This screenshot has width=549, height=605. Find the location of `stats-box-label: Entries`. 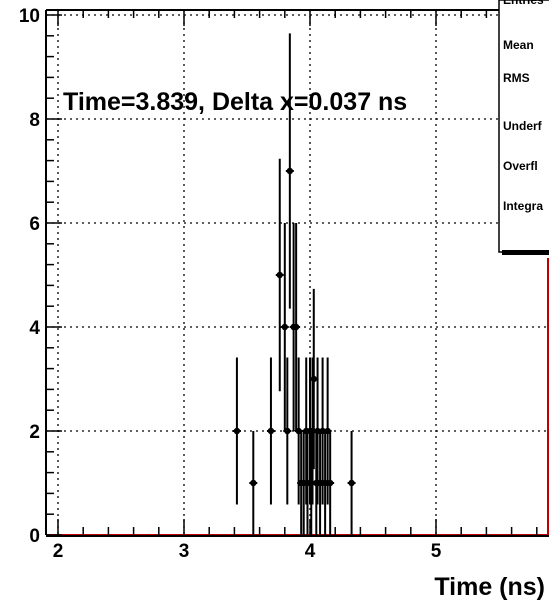

stats-box-label: Entries is located at coordinates (523, 3).